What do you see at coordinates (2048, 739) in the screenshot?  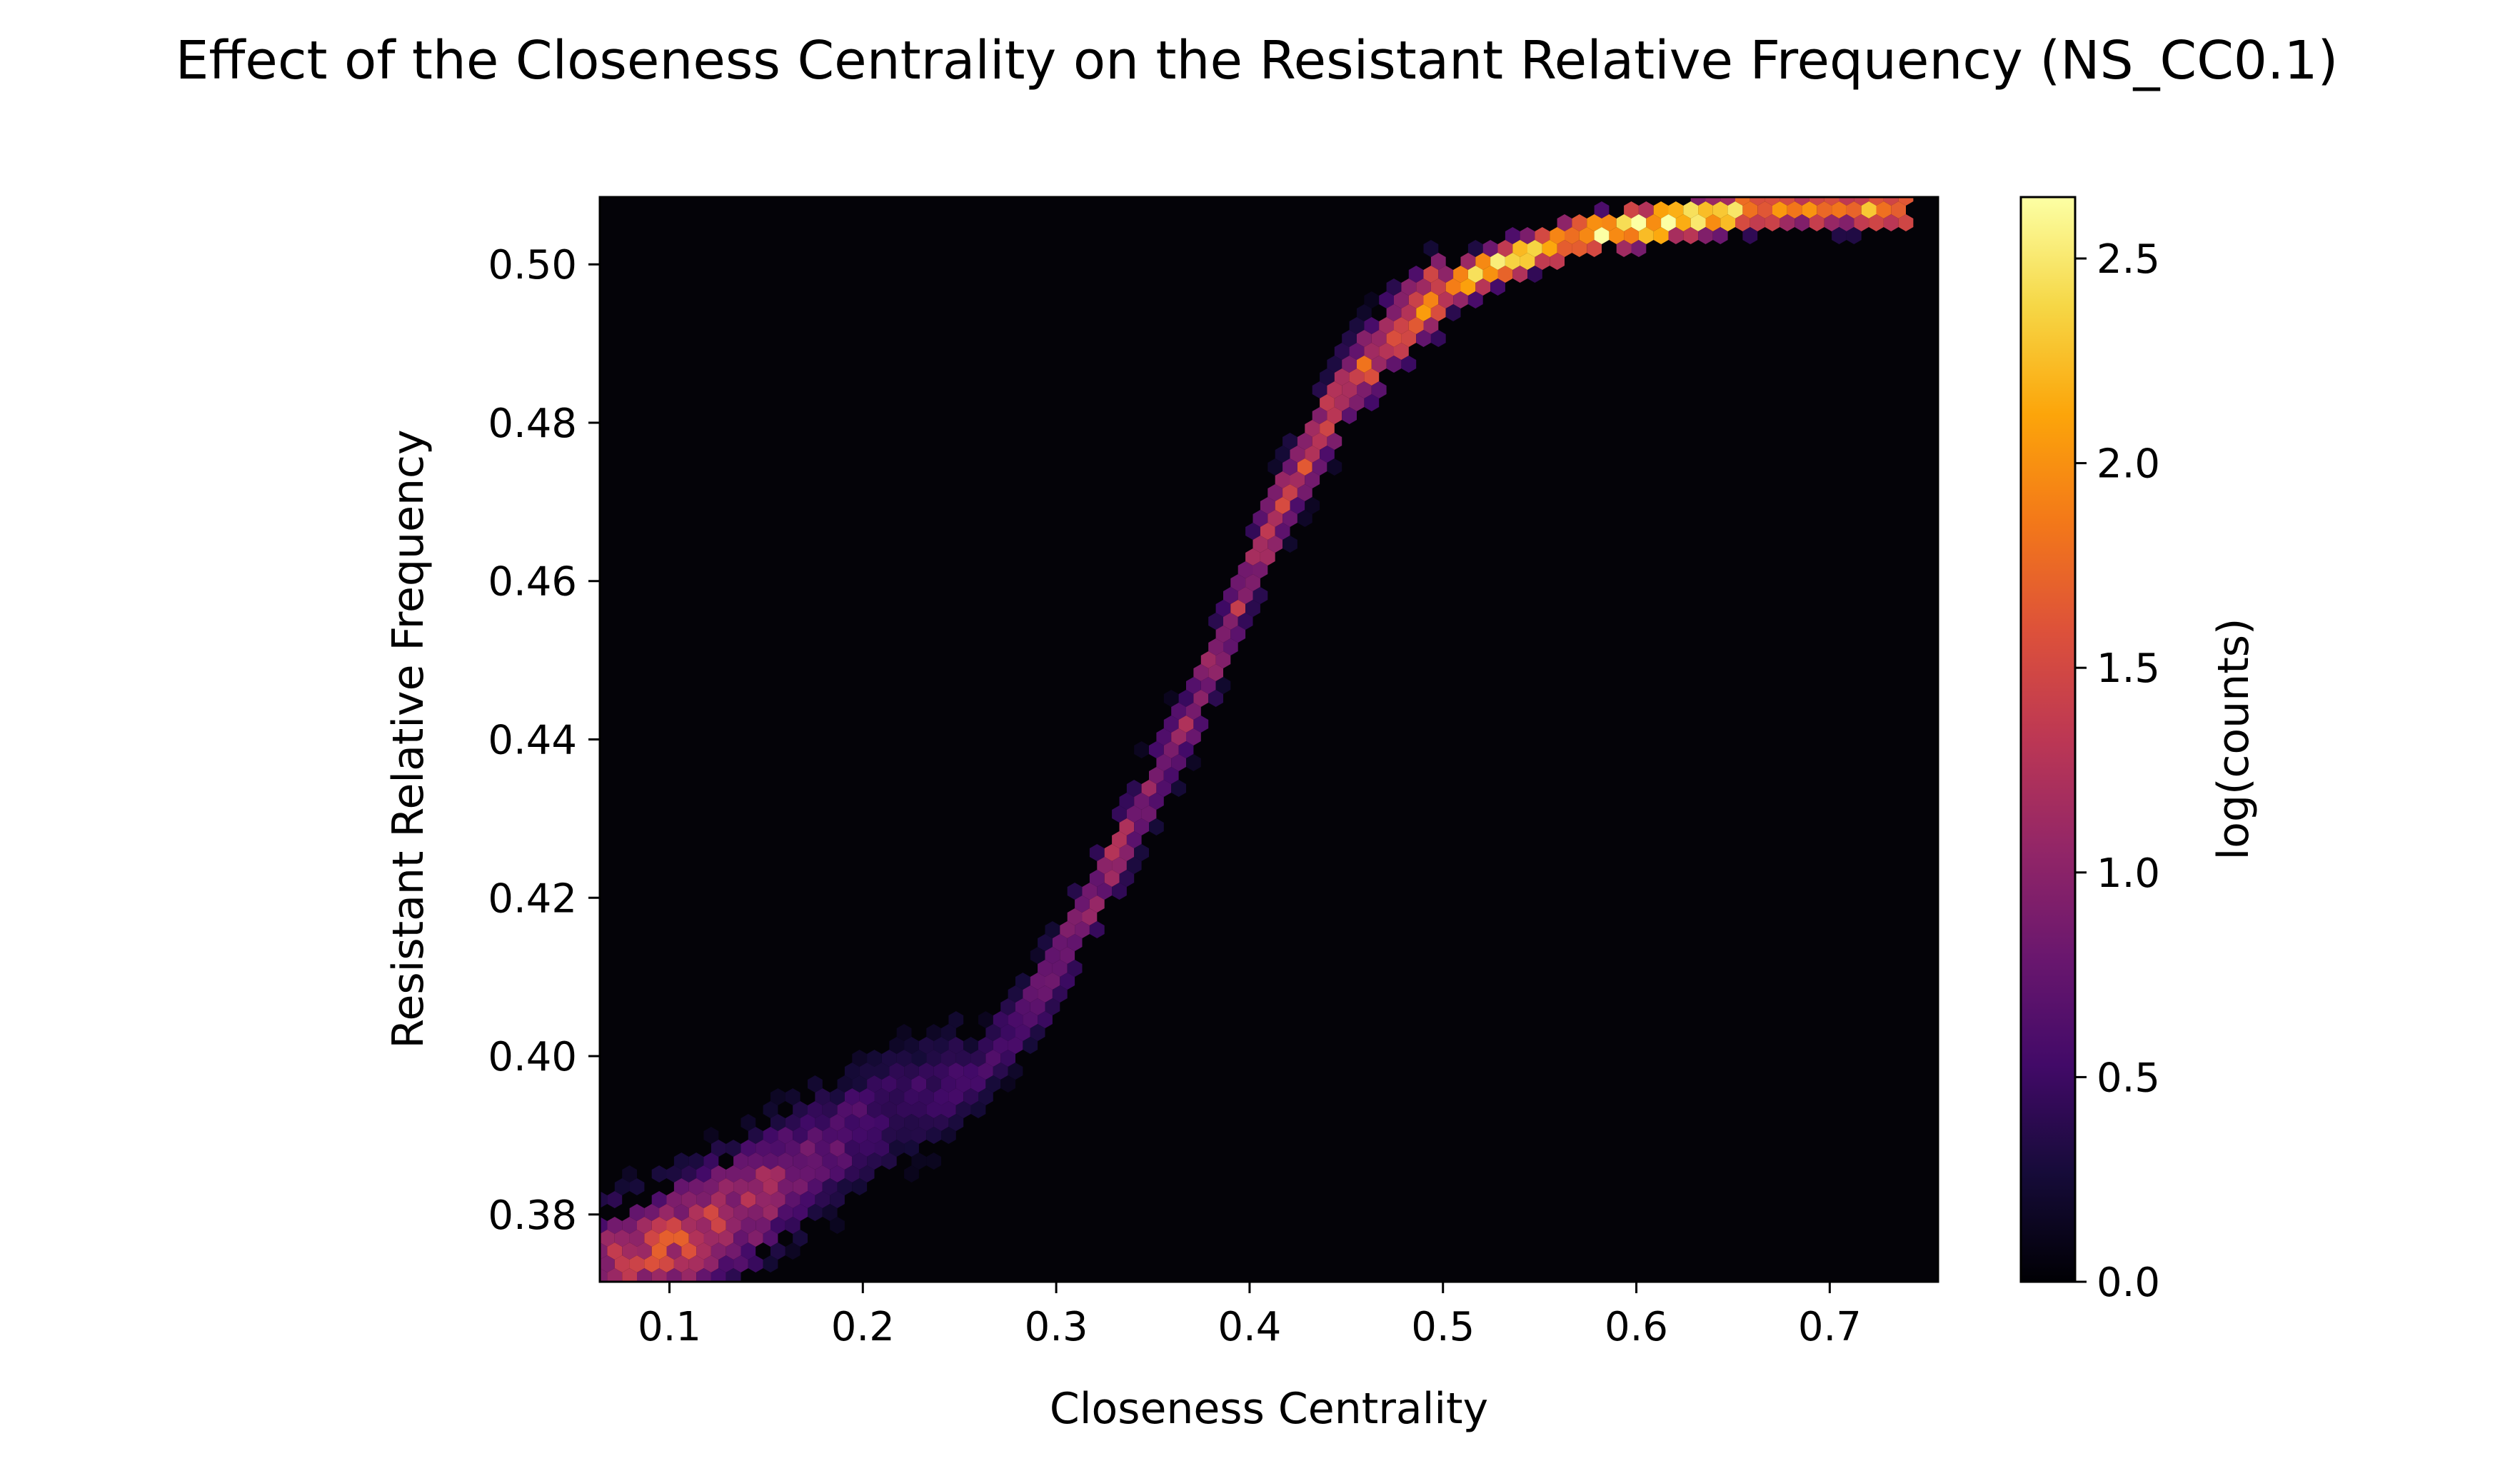 I see `colorbar` at bounding box center [2048, 739].